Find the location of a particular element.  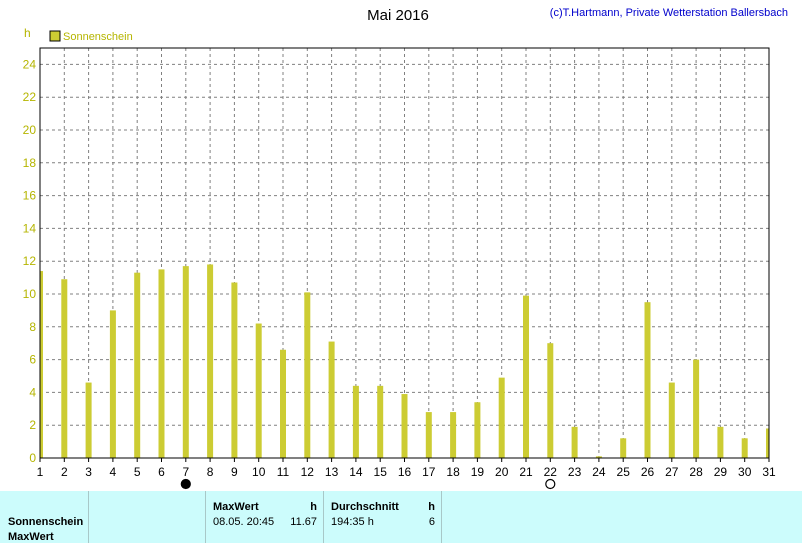

max-value: 11.67 is located at coordinates (303, 522).